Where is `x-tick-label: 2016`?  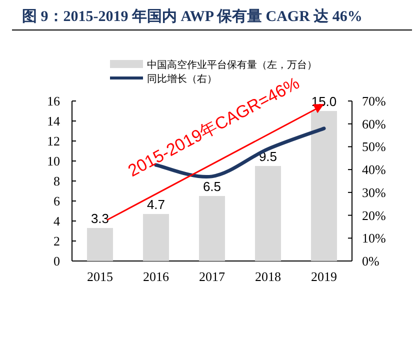 x-tick-label: 2016 is located at coordinates (156, 276).